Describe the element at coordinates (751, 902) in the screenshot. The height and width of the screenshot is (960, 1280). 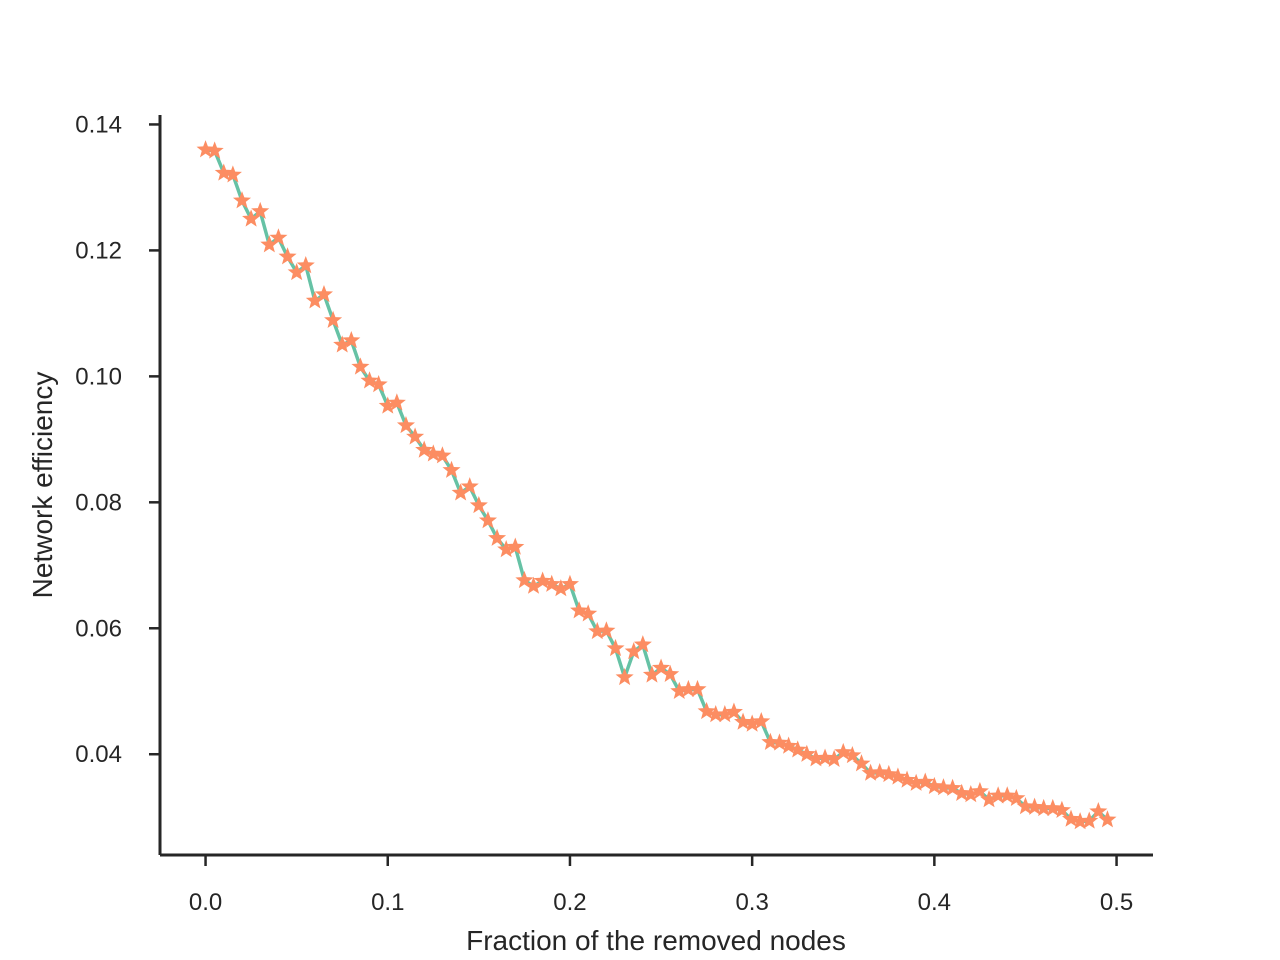
I see `x-tick-label: 0.3` at that location.